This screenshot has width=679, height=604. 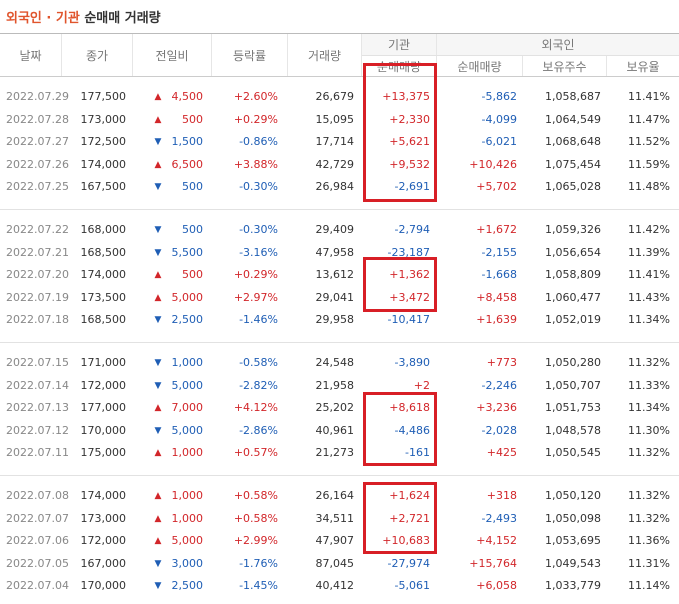 What do you see at coordinates (408, 320) in the screenshot?
I see `table-cell: -10,417` at bounding box center [408, 320].